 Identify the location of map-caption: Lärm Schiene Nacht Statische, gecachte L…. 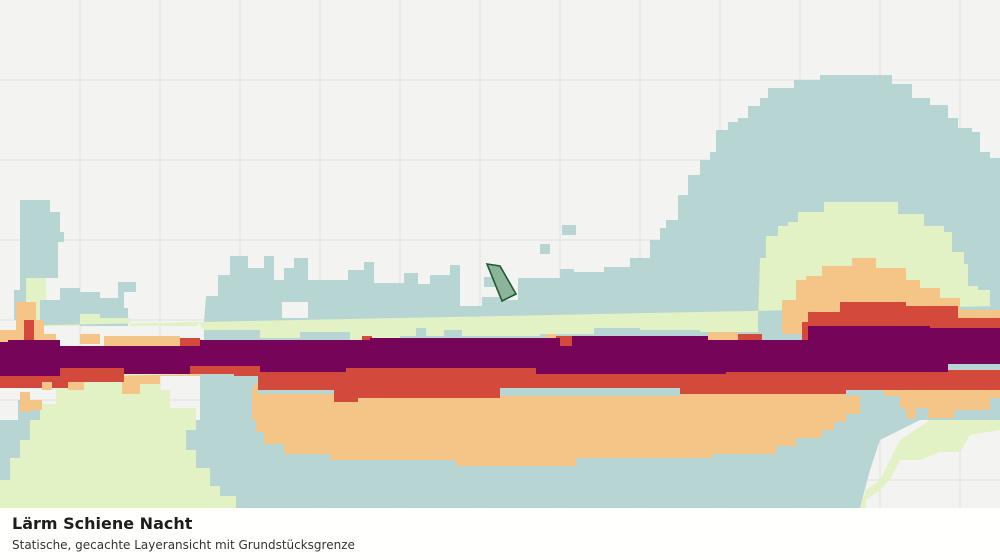
(500, 534).